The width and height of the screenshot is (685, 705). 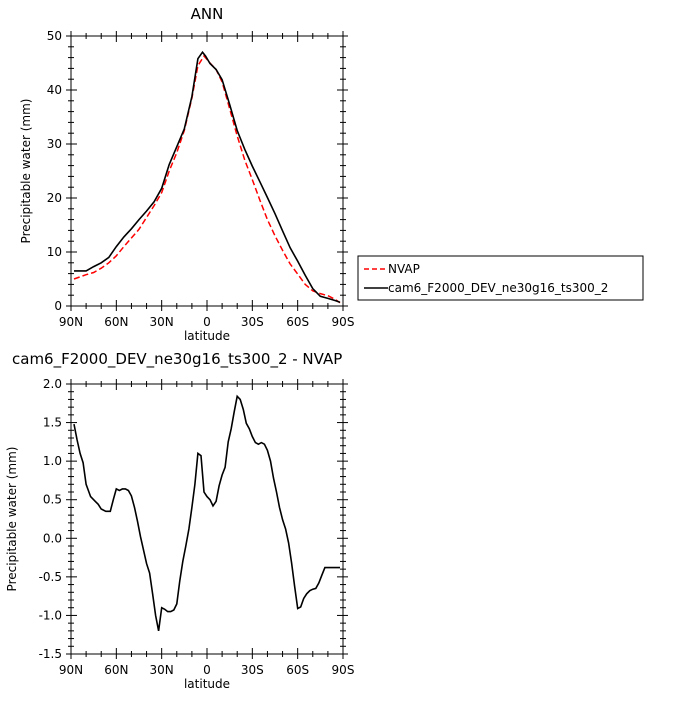 I want to click on y-tick-label: 0, so click(x=58, y=306).